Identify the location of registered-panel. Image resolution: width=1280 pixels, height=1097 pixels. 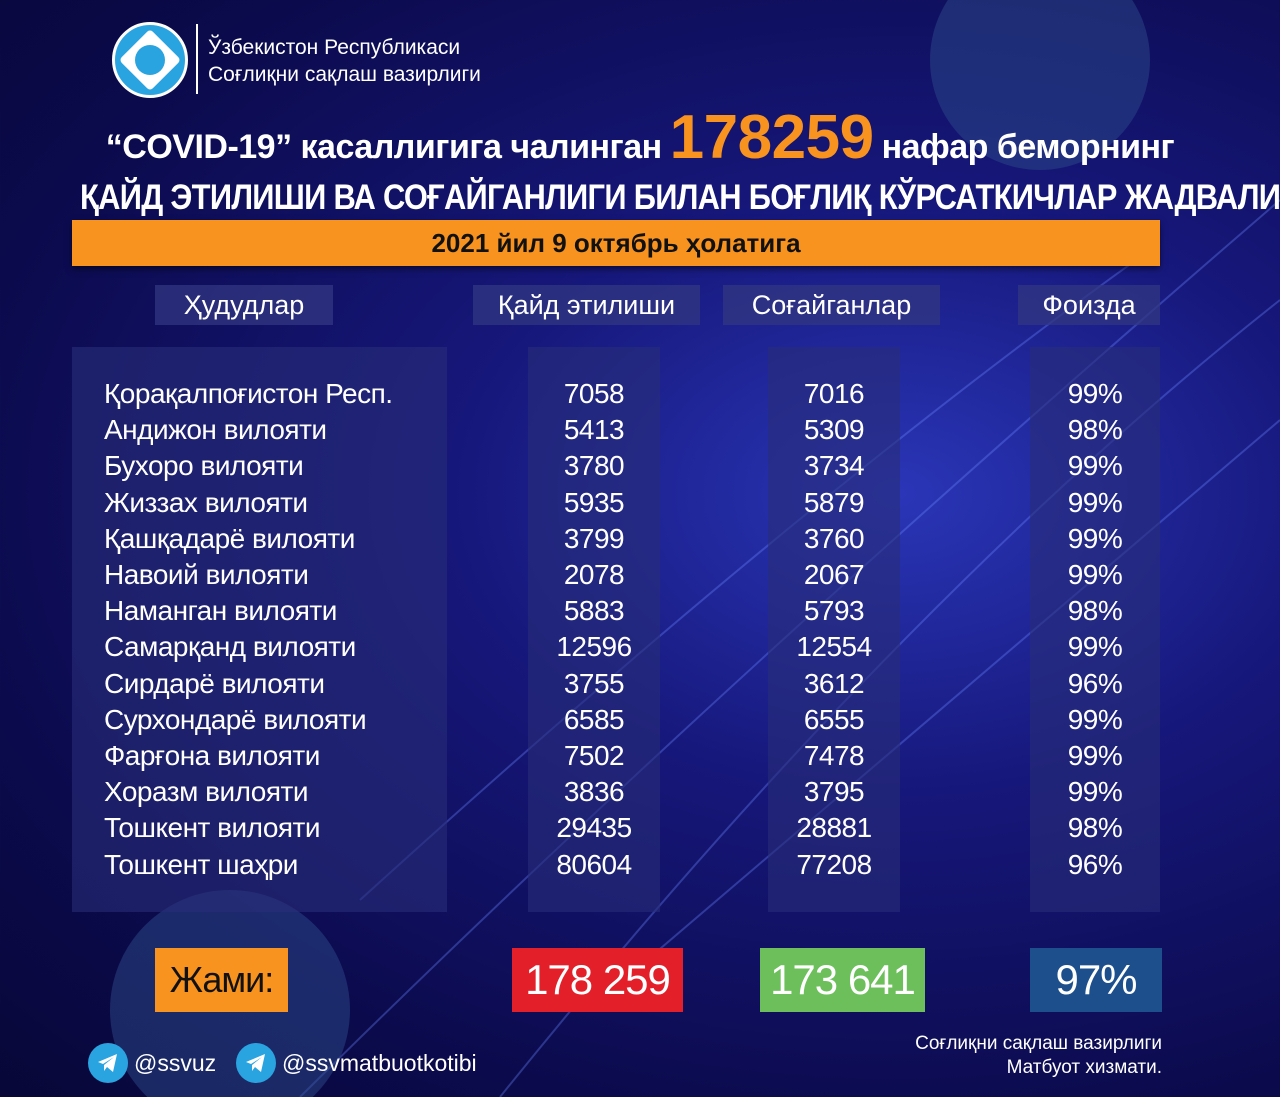
(594, 629).